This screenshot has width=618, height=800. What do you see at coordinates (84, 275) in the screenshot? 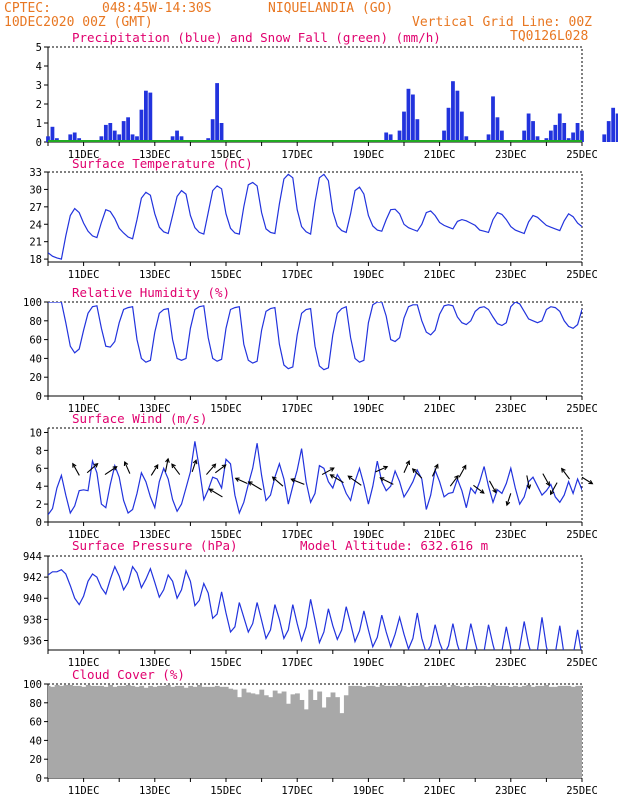
I see `date-label-temp: 11DEC` at bounding box center [84, 275].